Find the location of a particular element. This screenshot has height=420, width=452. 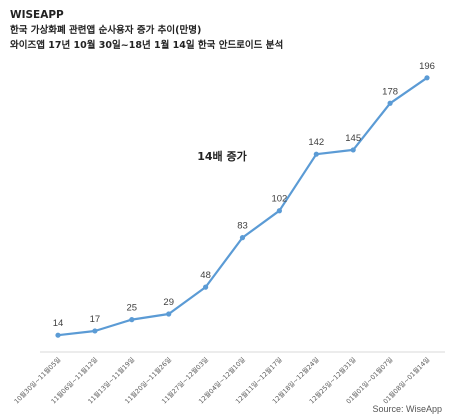

chart-subtitle: 와이즈앱 17년 10월 30일~18년 1월 14일 한국 안드로이드 분석 is located at coordinates (147, 45).